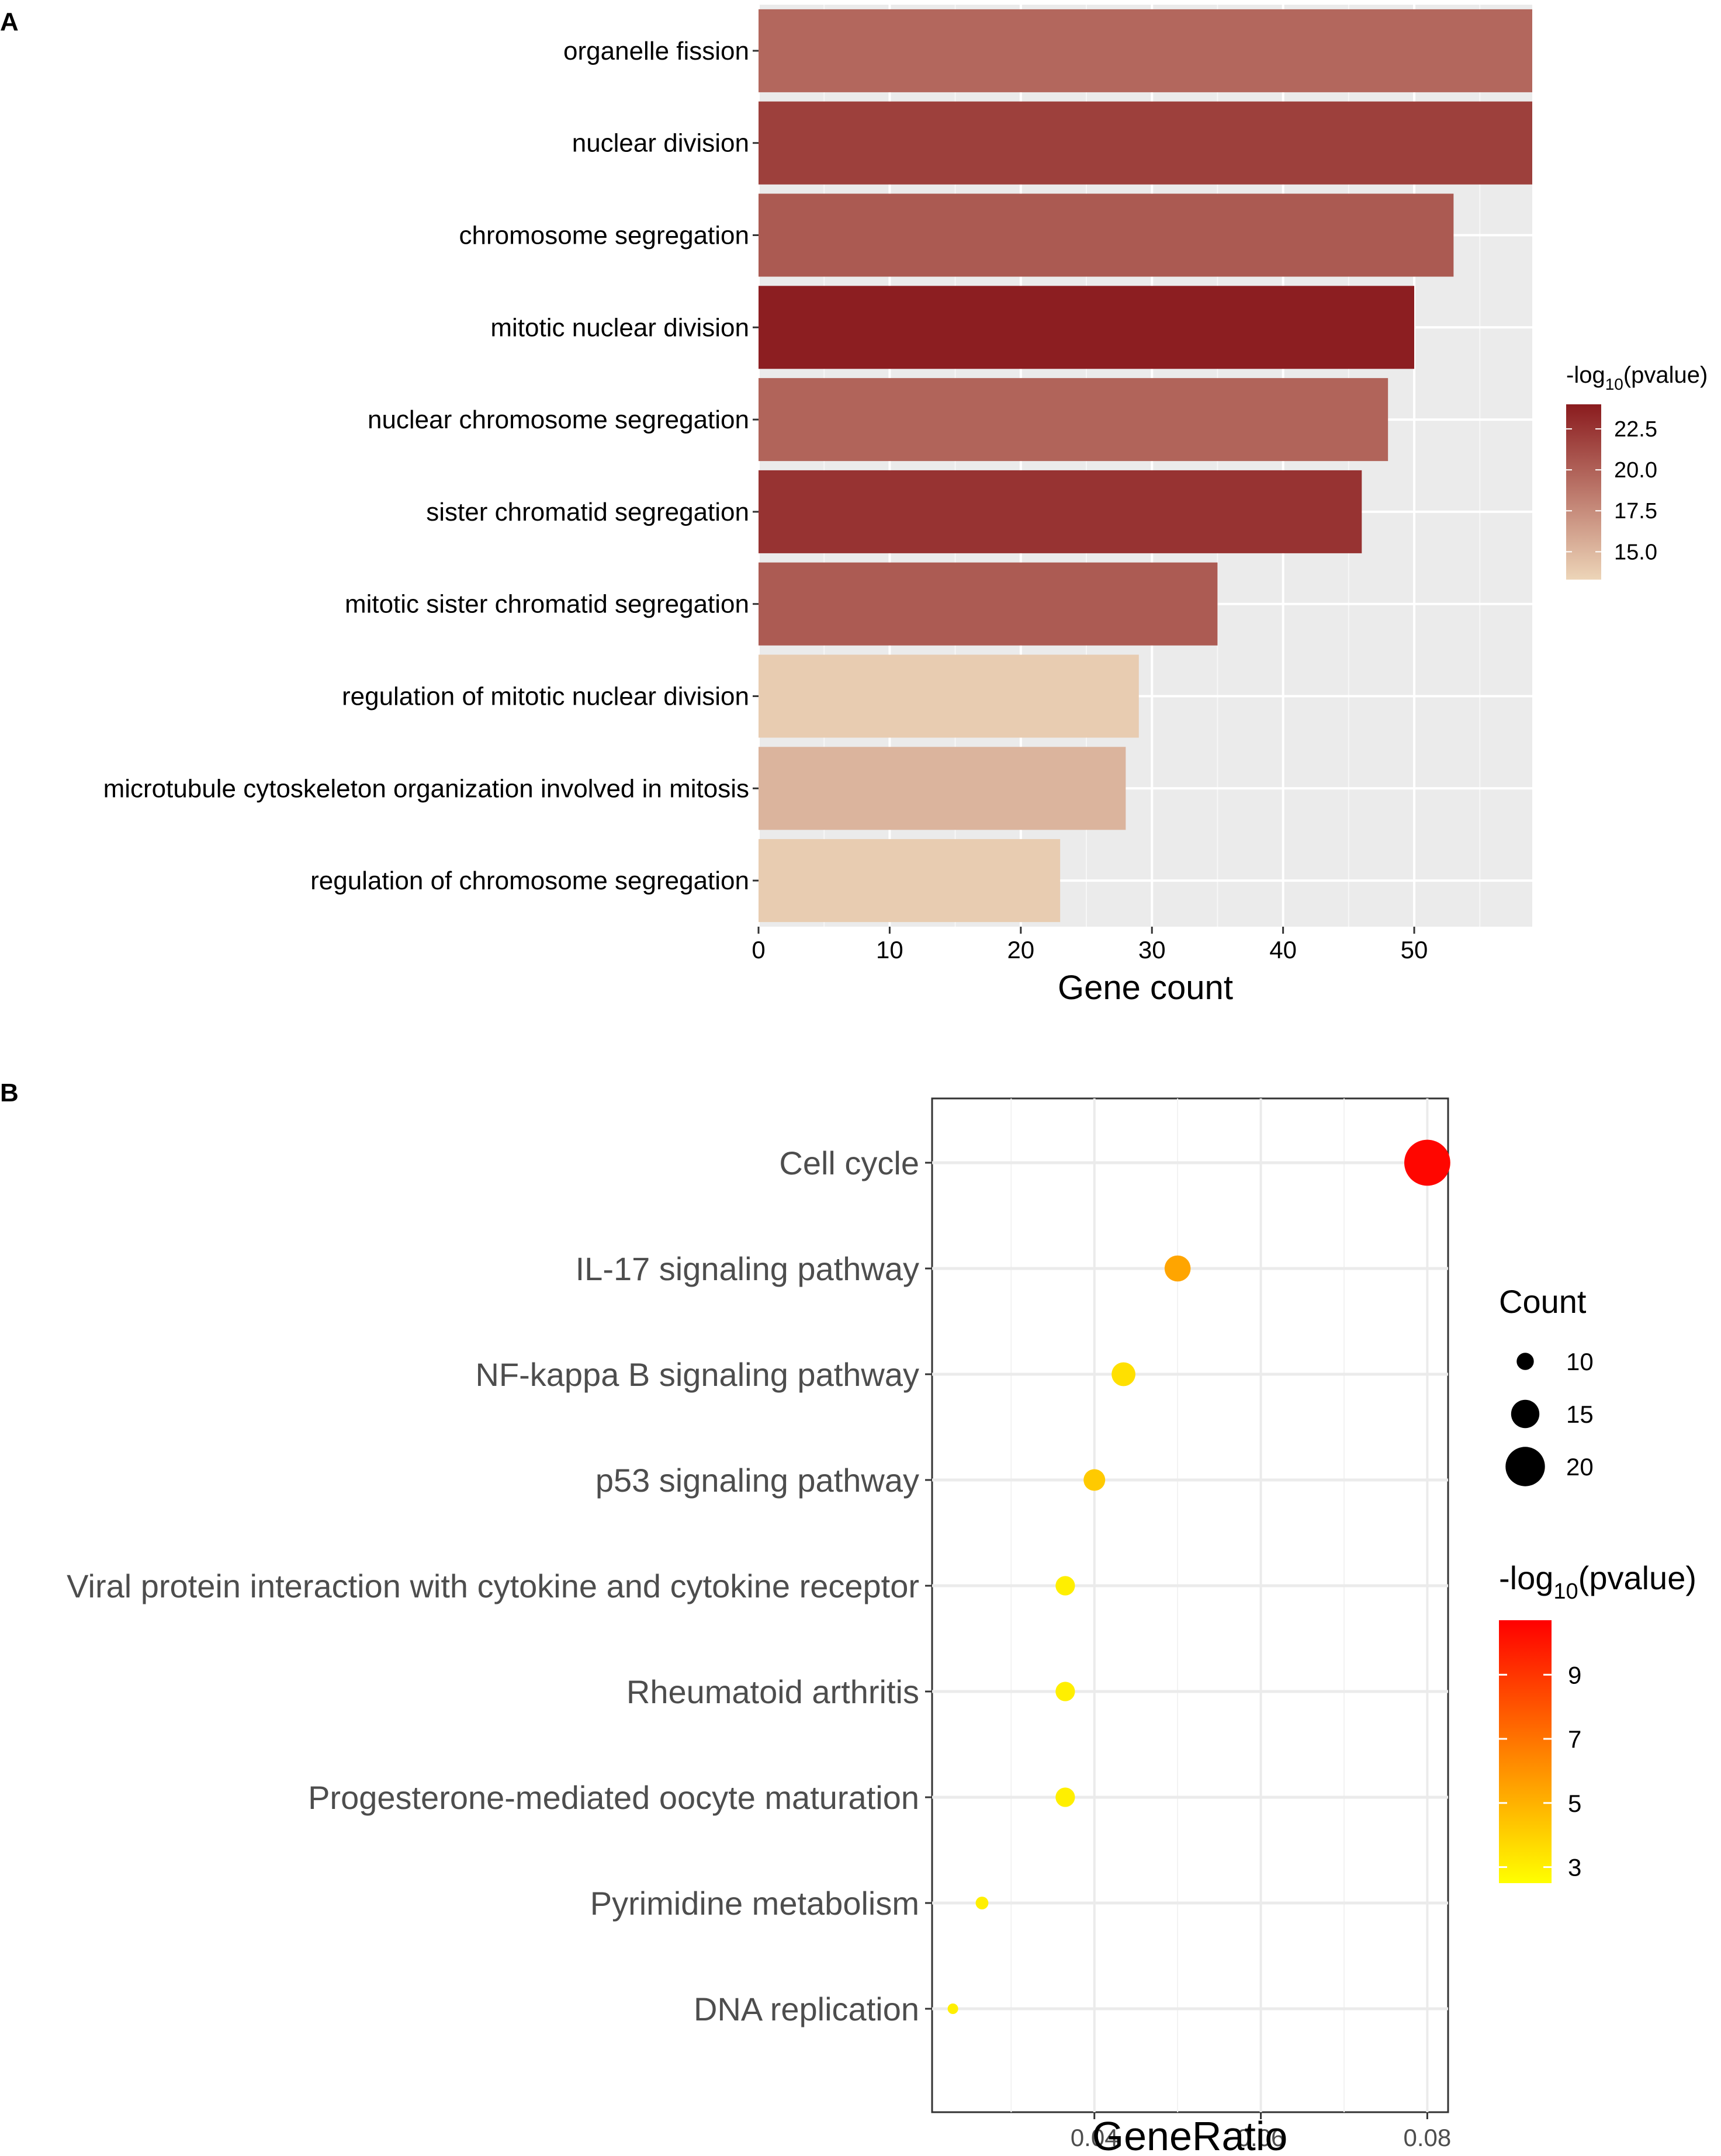 This screenshot has height=2156, width=1721. What do you see at coordinates (1580, 1467) in the screenshot?
I see `size-legend-label: 20` at bounding box center [1580, 1467].